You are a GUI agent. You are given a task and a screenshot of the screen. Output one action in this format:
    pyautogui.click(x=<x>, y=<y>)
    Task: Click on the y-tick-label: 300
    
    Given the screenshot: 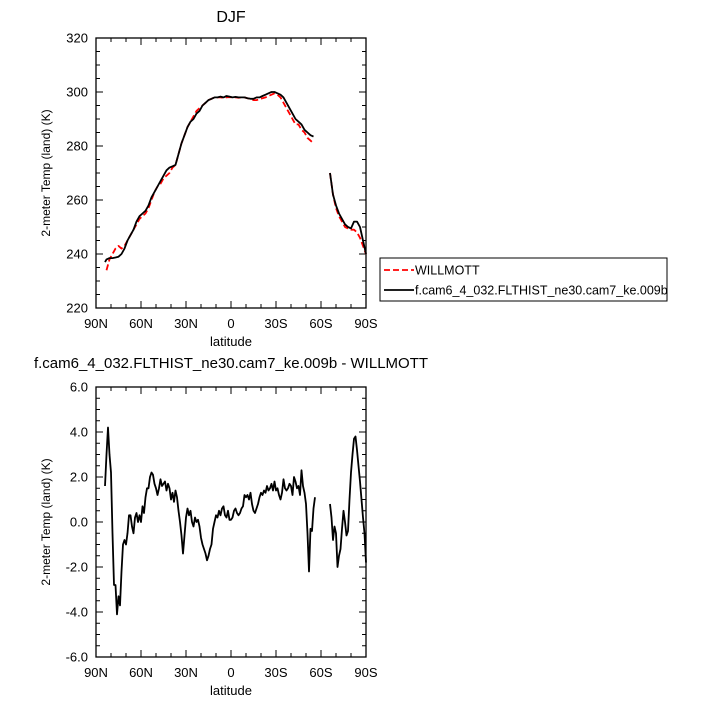 What is the action you would take?
    pyautogui.click(x=77, y=92)
    